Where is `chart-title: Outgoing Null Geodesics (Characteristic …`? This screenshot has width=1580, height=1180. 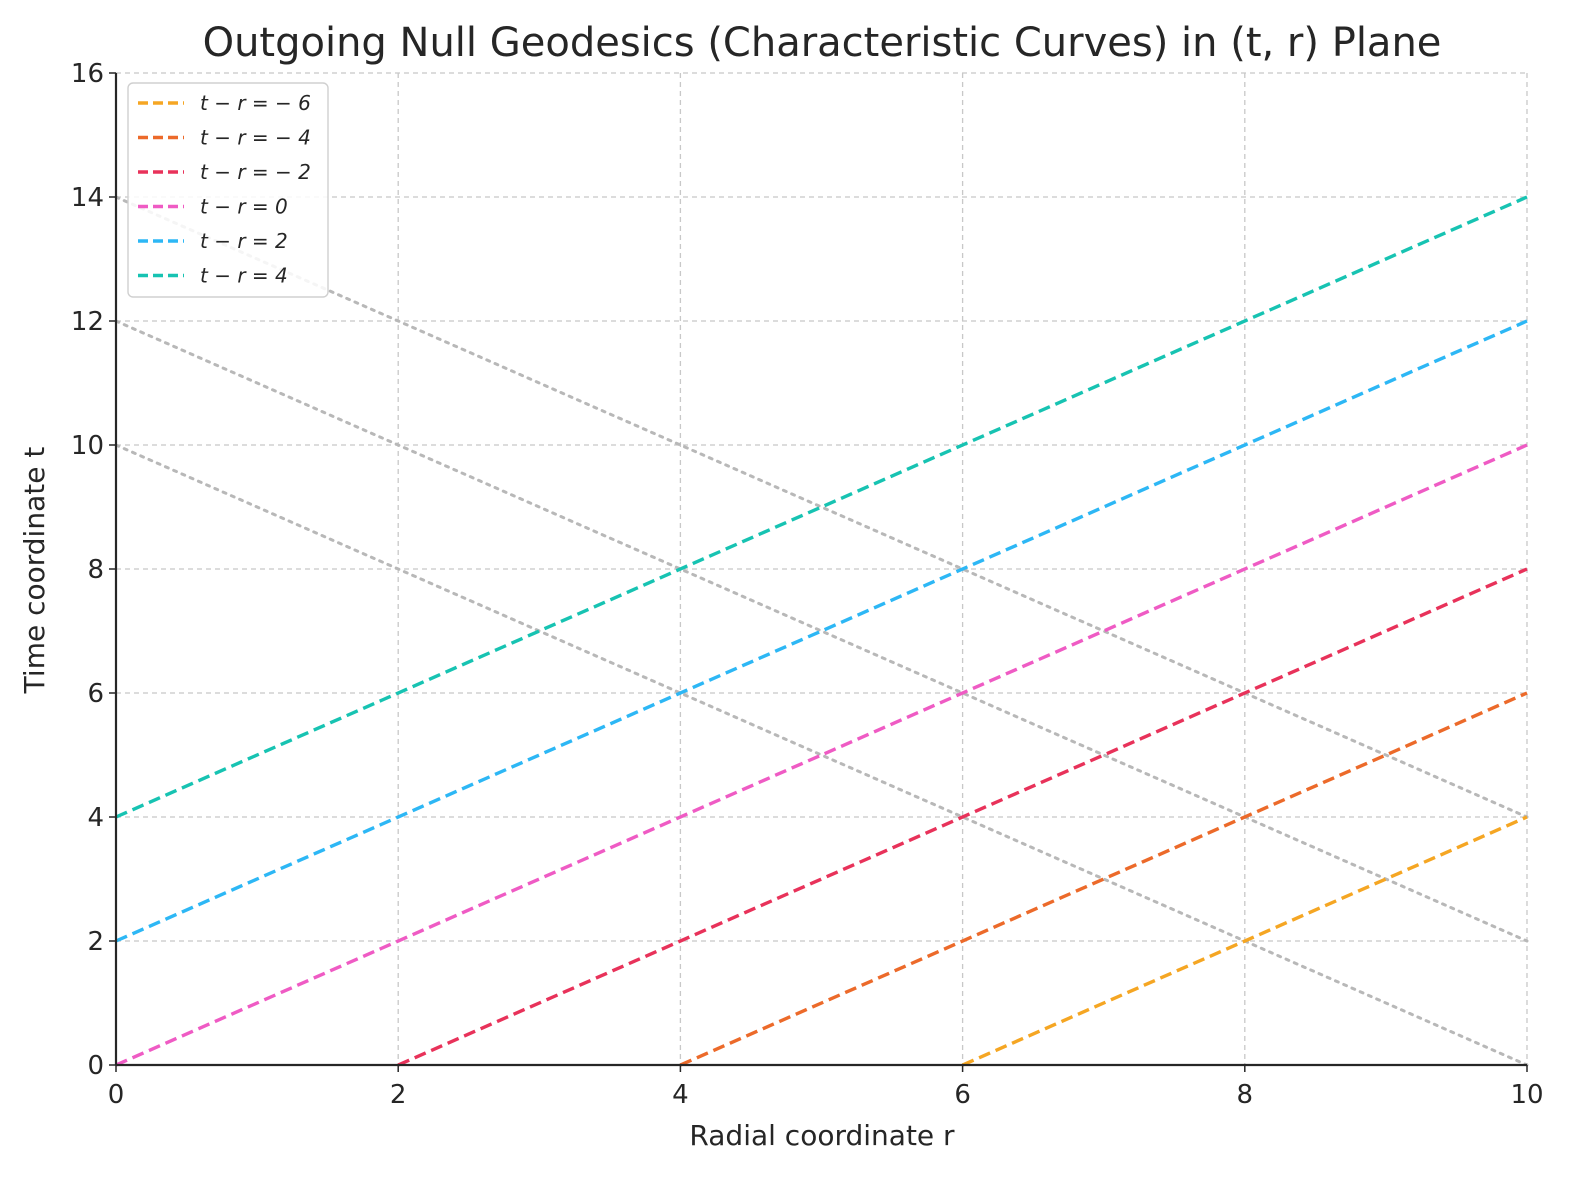
chart-title: Outgoing Null Geodesics (Characteristic … is located at coordinates (822, 43).